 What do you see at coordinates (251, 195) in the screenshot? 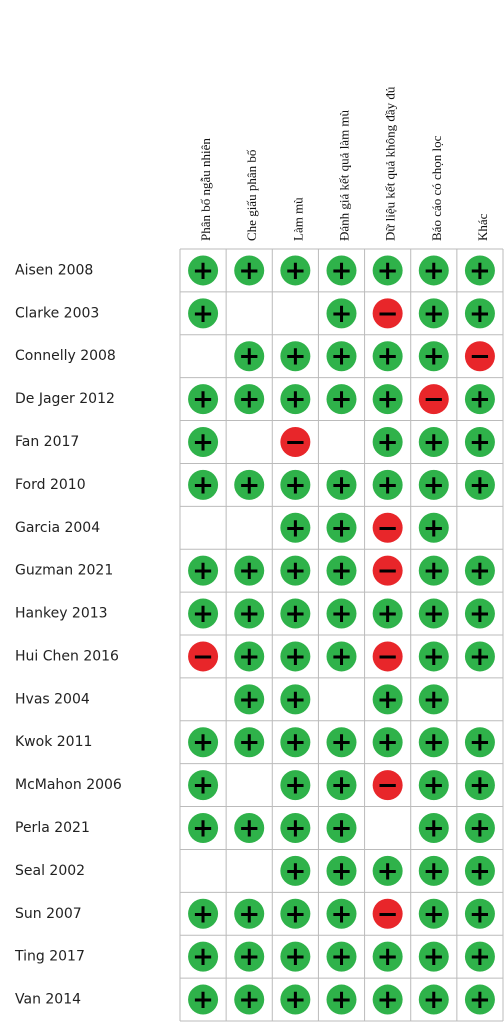
I see `domain-header: Che giấu phân bố` at bounding box center [251, 195].